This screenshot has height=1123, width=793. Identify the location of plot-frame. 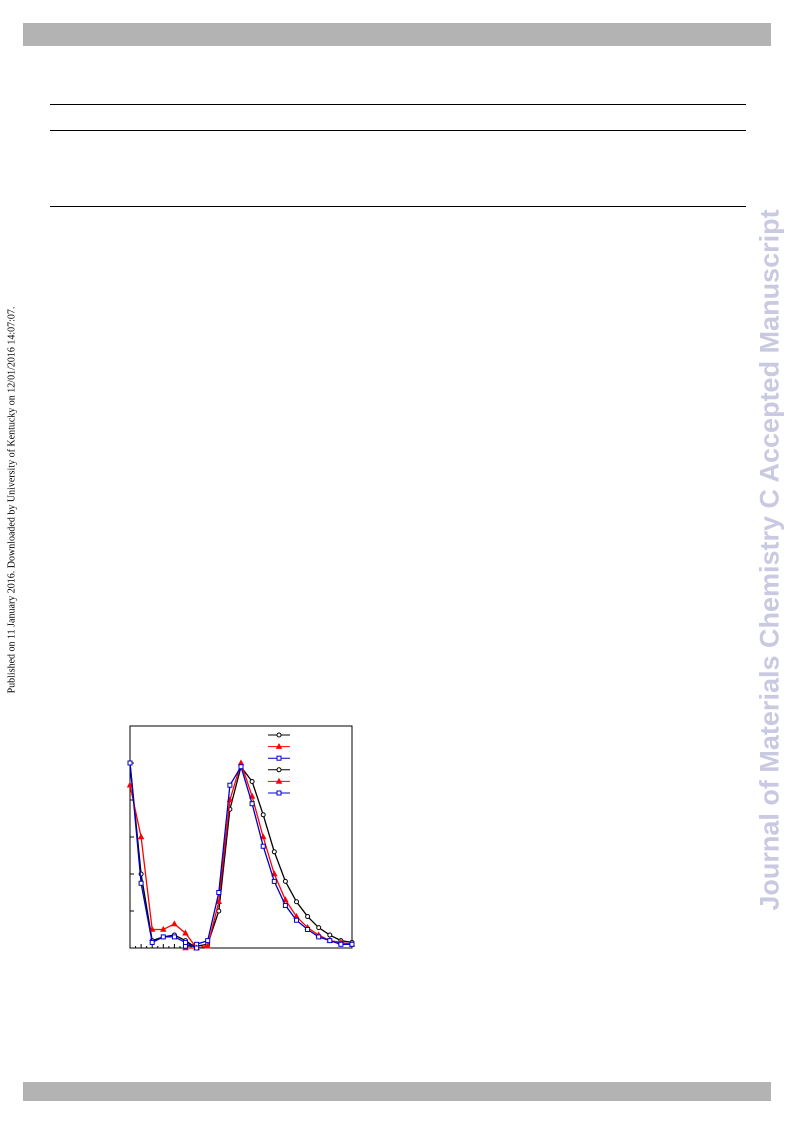
(241, 837).